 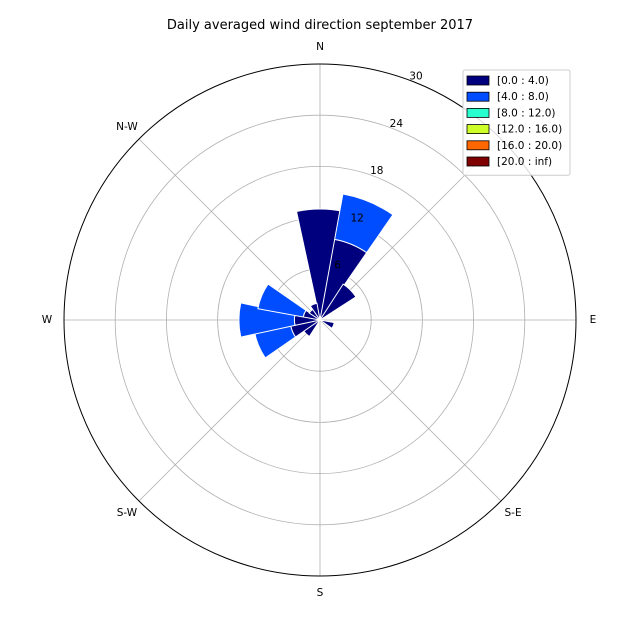 I want to click on radial-tick-label: 30, so click(x=415, y=76).